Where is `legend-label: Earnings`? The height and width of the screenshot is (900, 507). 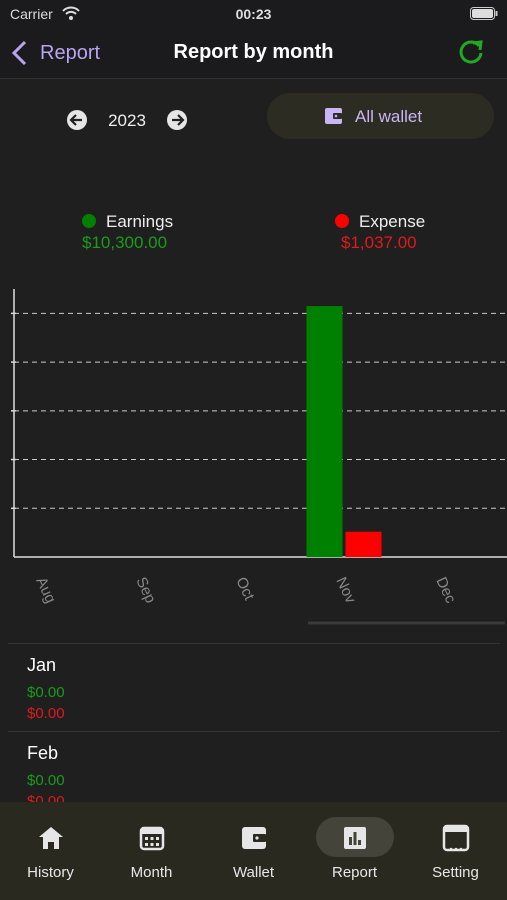
legend-label: Earnings is located at coordinates (140, 221).